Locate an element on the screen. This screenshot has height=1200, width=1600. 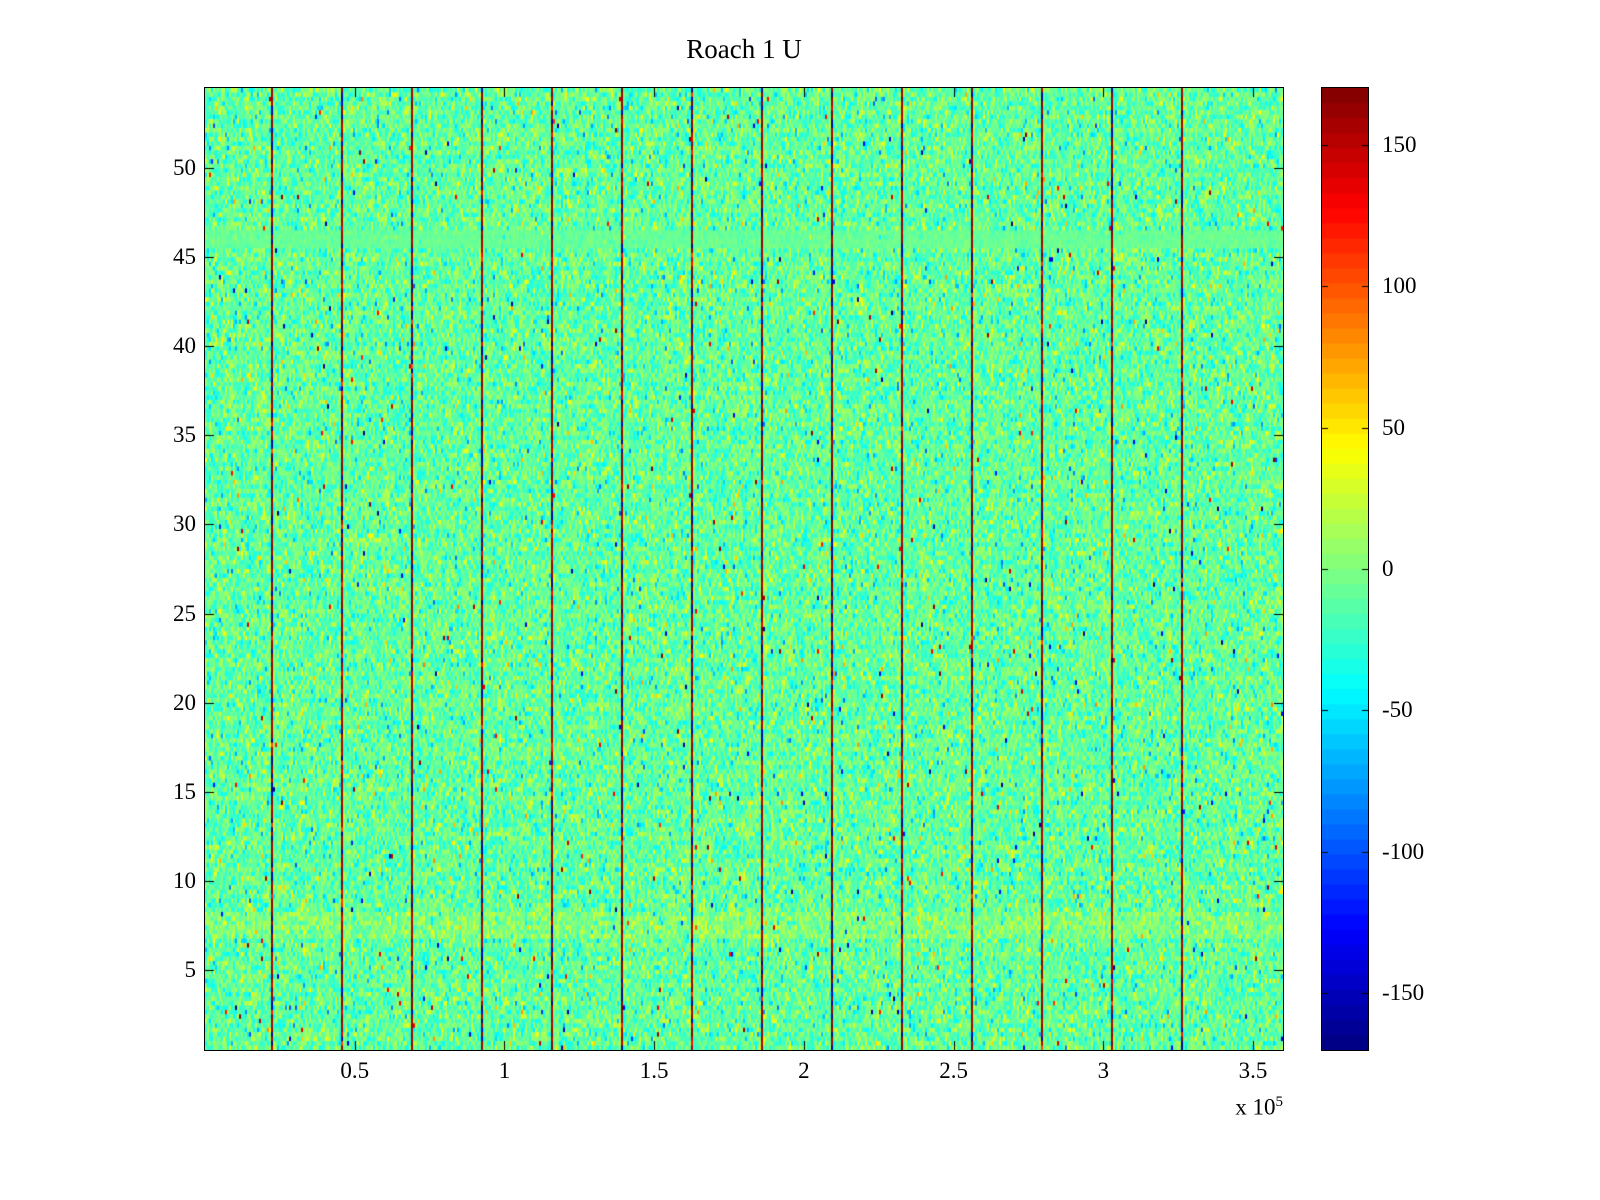
y-tick-label: 25 is located at coordinates (184, 613).